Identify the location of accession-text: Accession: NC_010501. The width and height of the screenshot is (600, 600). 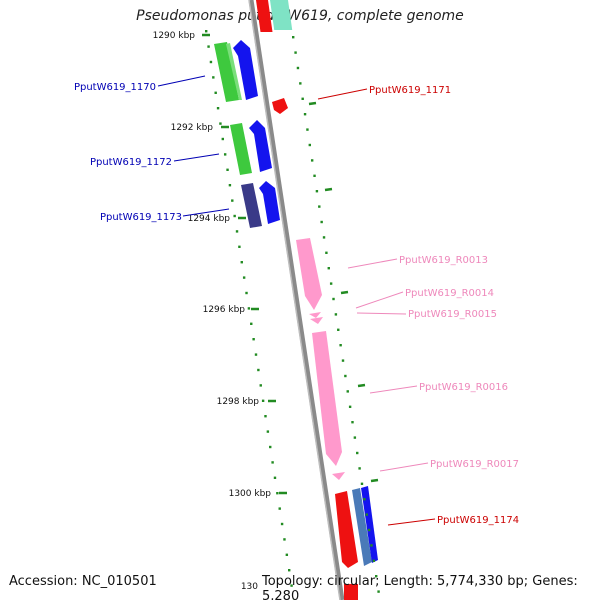
(83, 581).